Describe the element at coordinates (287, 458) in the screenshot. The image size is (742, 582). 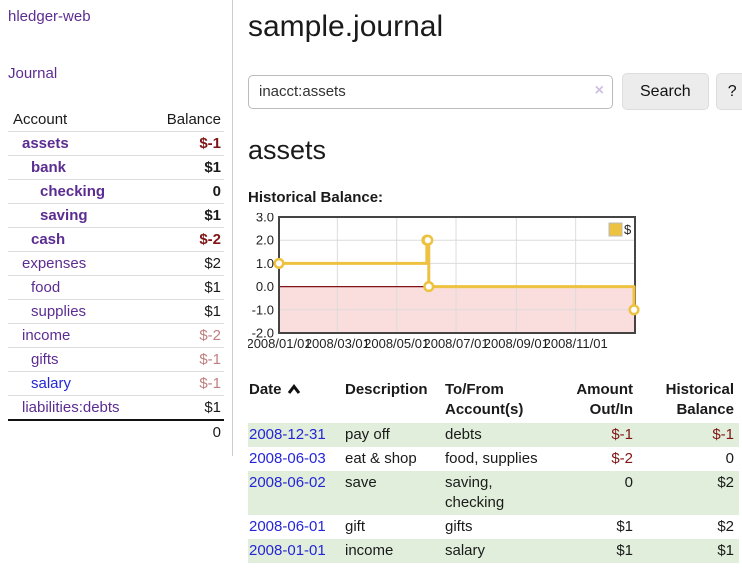
I see `txn-date-link: 2008-06-03` at that location.